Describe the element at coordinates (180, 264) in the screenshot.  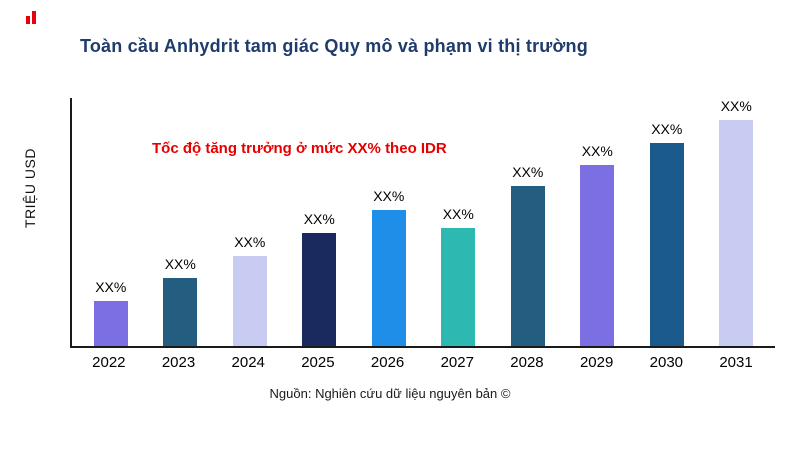
I see `bar-value-label-2023: XX%` at that location.